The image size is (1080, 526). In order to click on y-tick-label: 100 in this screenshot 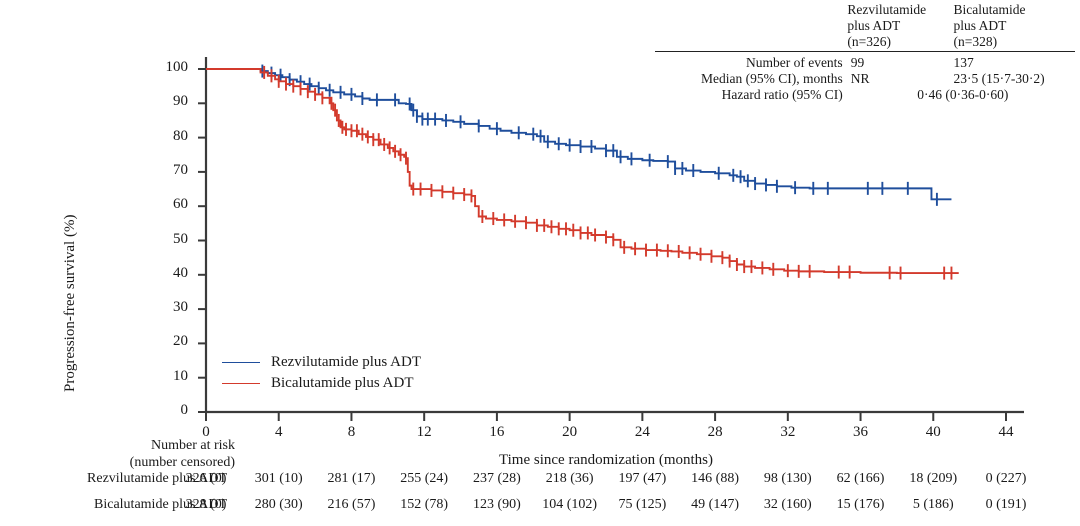, I will do `click(177, 67)`.